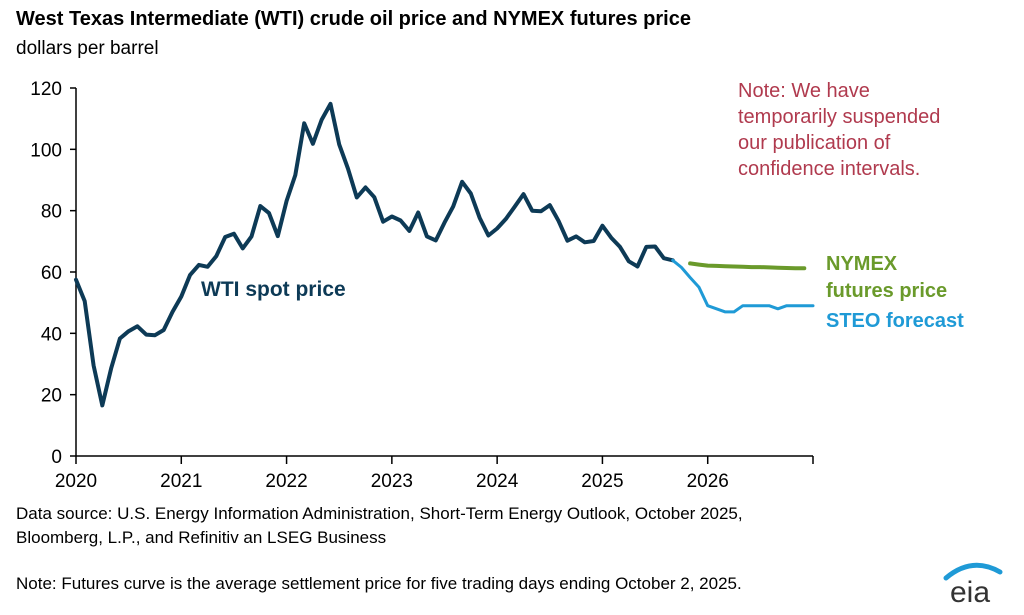  I want to click on chart-subtitle: dollars per barrel, so click(87, 48).